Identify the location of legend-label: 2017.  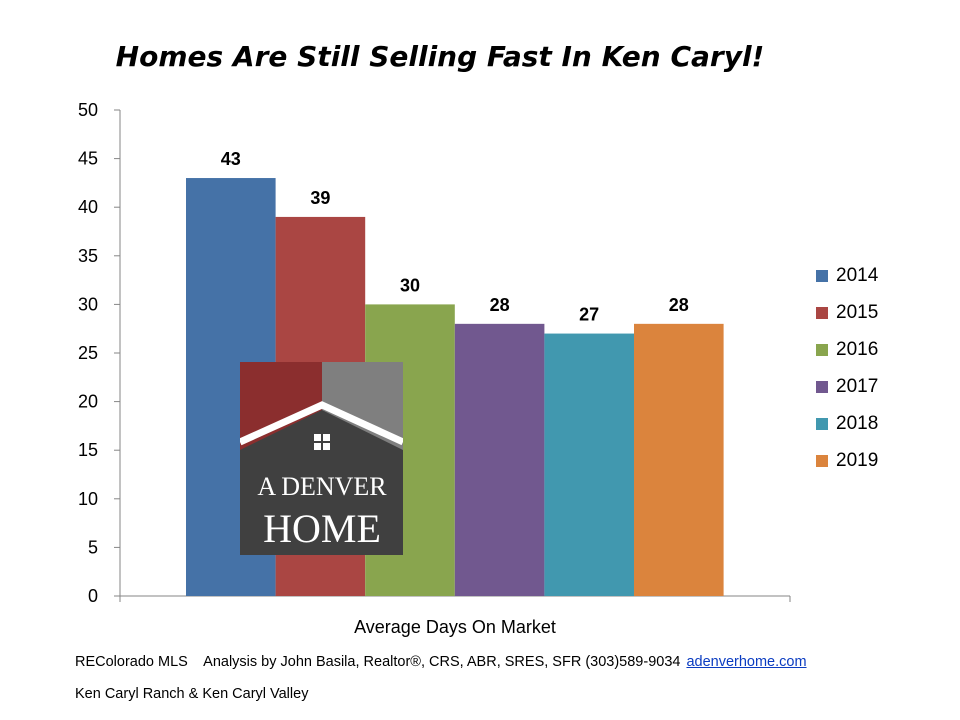
(857, 386).